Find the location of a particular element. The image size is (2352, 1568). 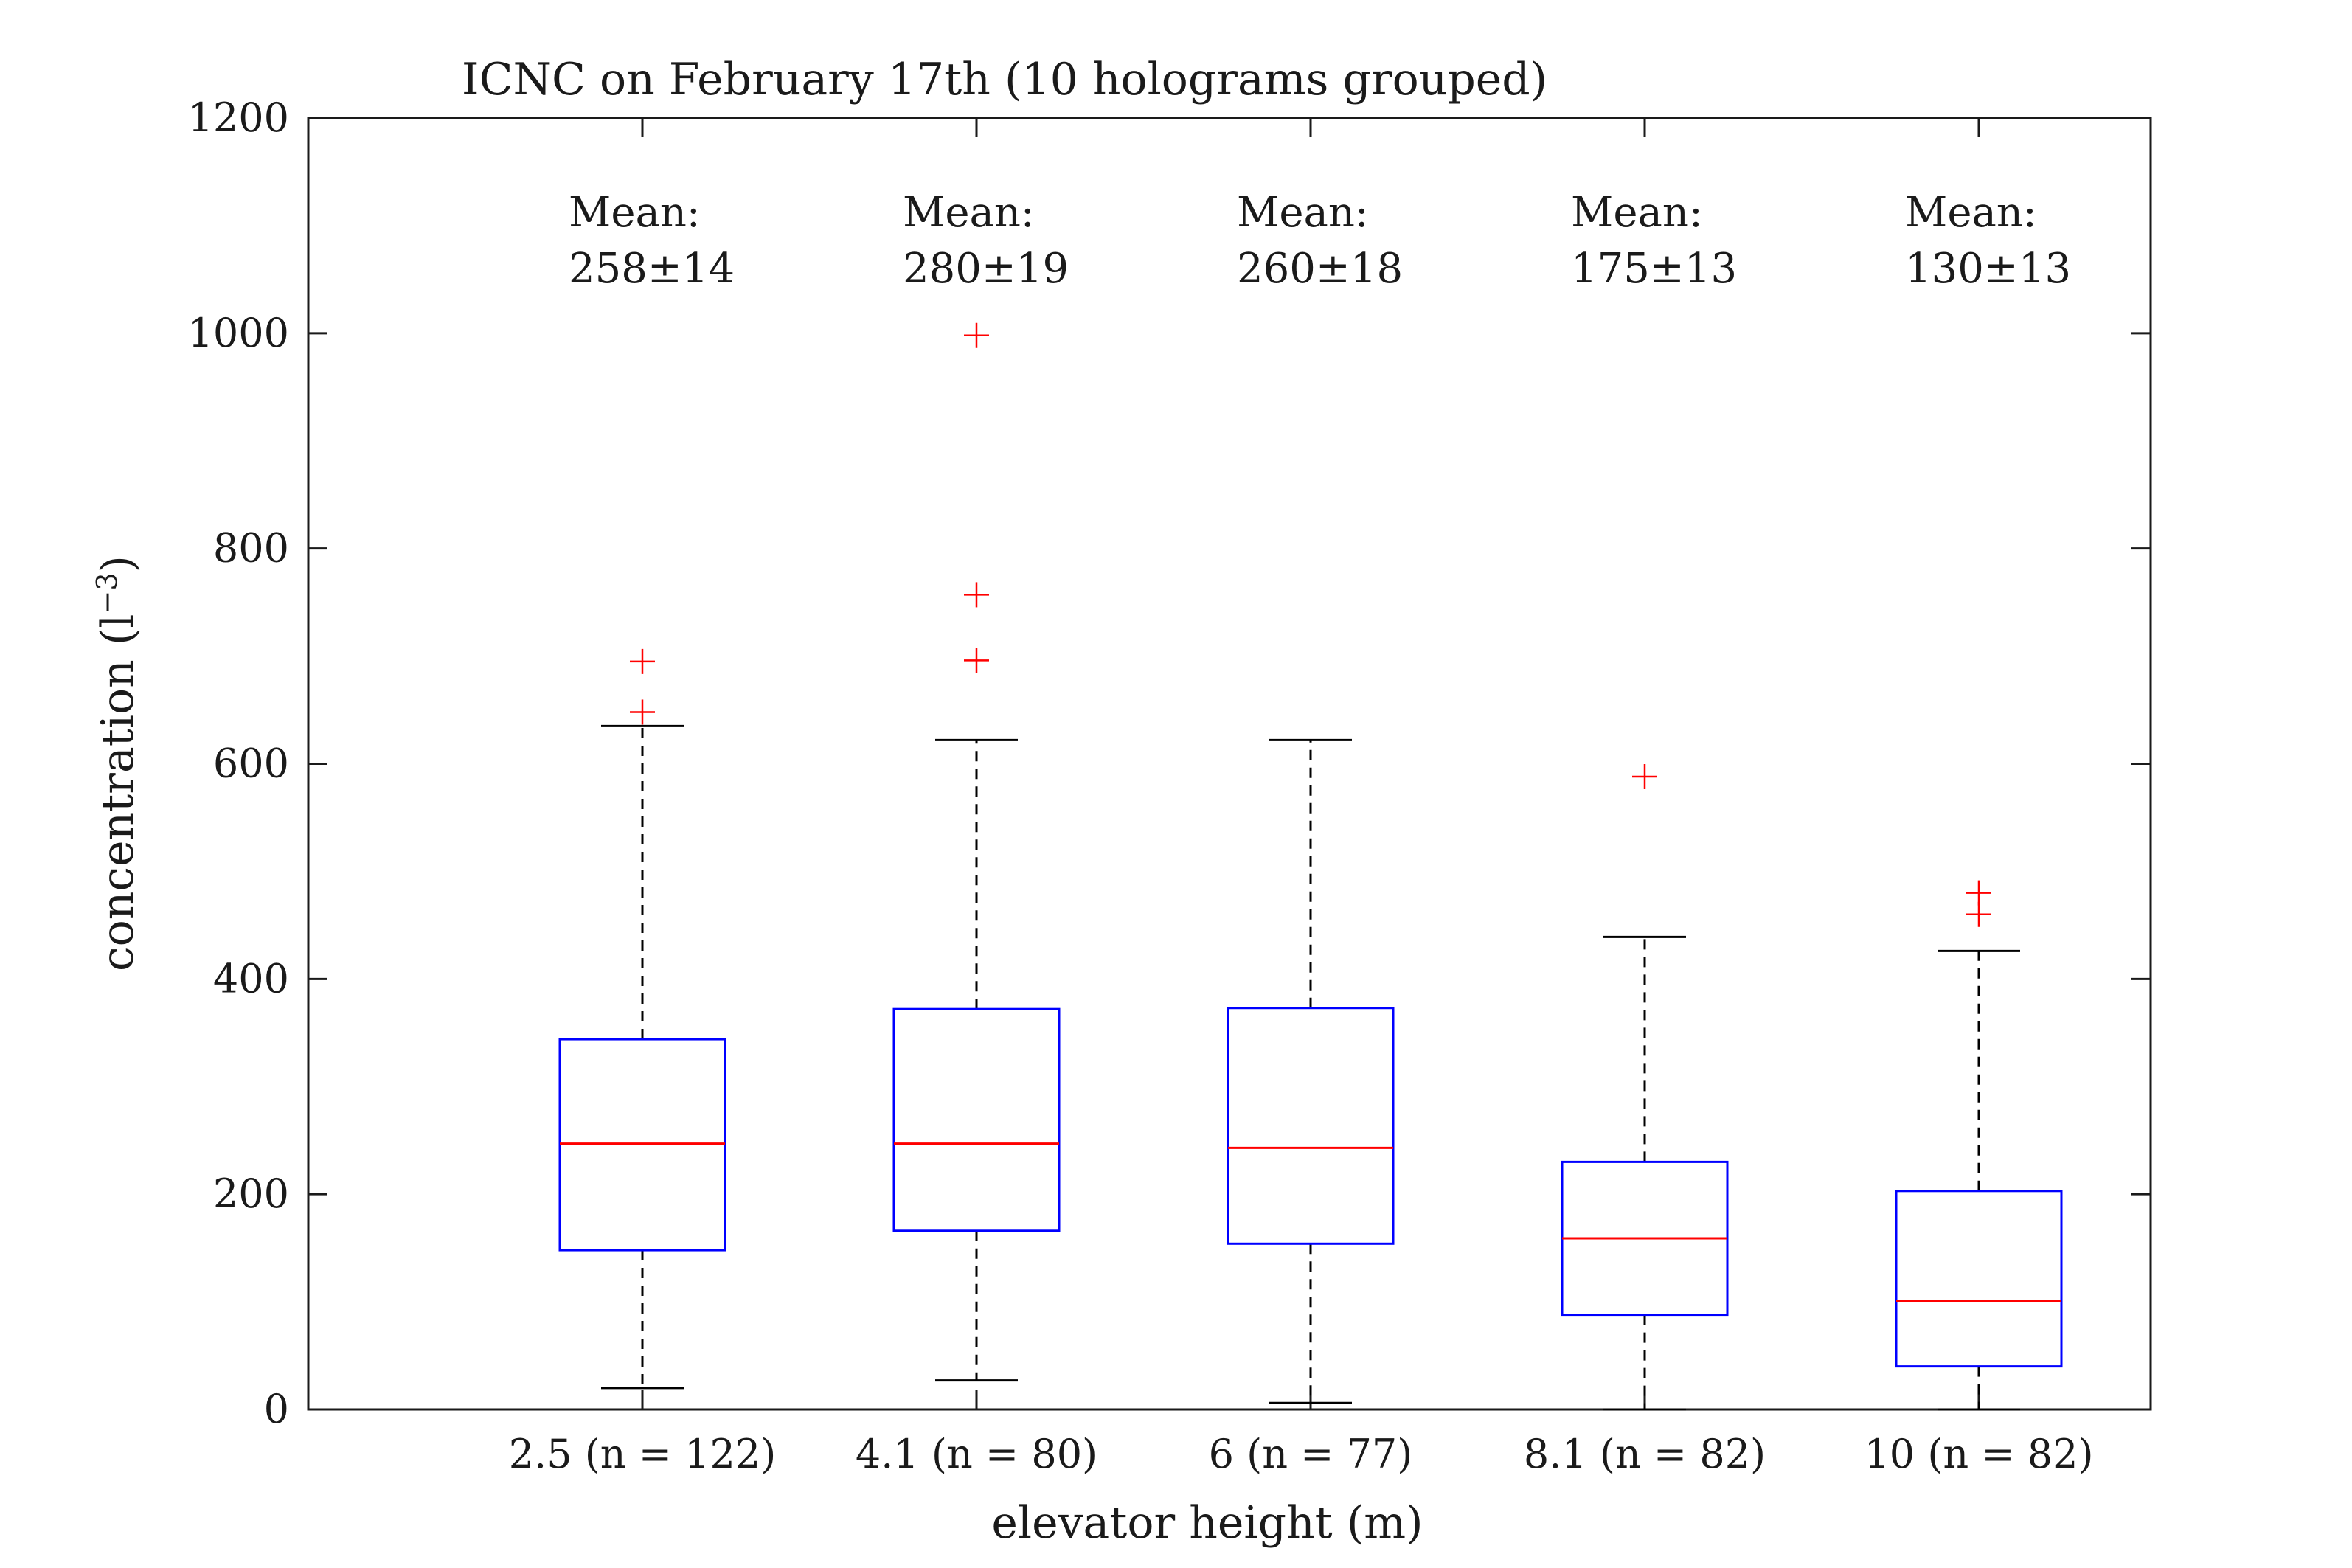

x-axis-label: elevator height (m) is located at coordinates (1207, 1523).